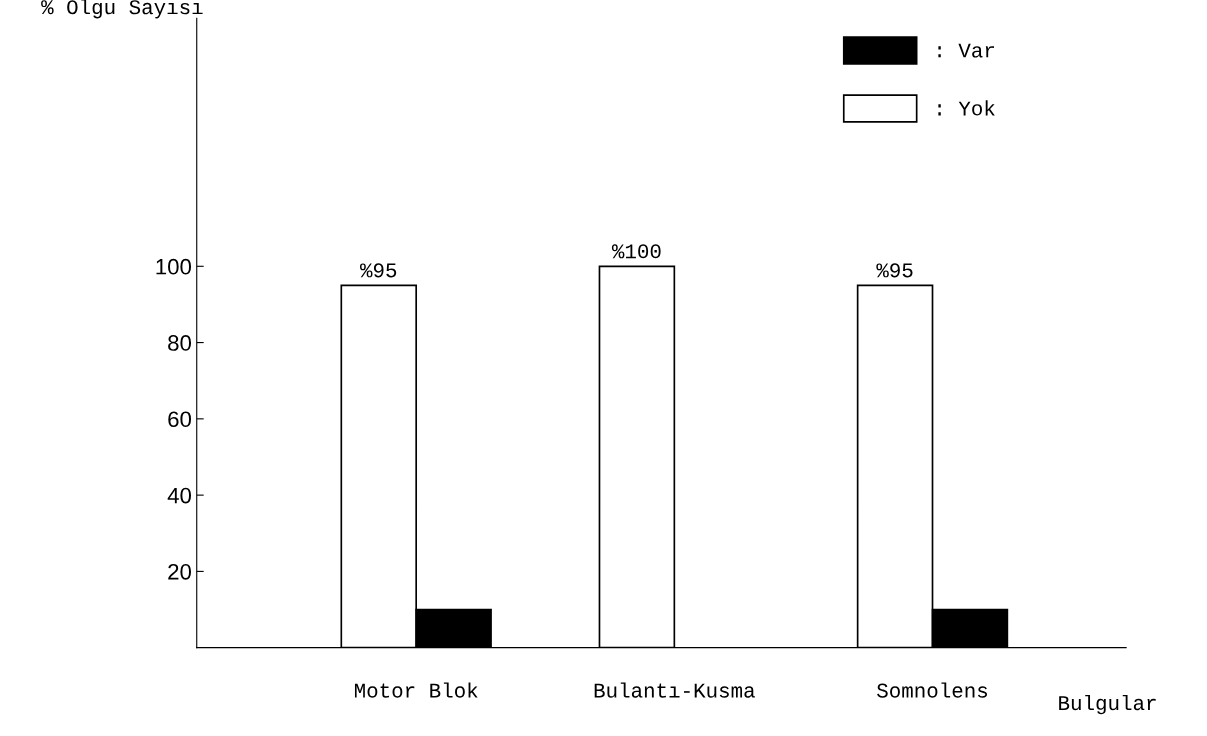  What do you see at coordinates (180, 343) in the screenshot?
I see `y-tick-label: 80` at bounding box center [180, 343].